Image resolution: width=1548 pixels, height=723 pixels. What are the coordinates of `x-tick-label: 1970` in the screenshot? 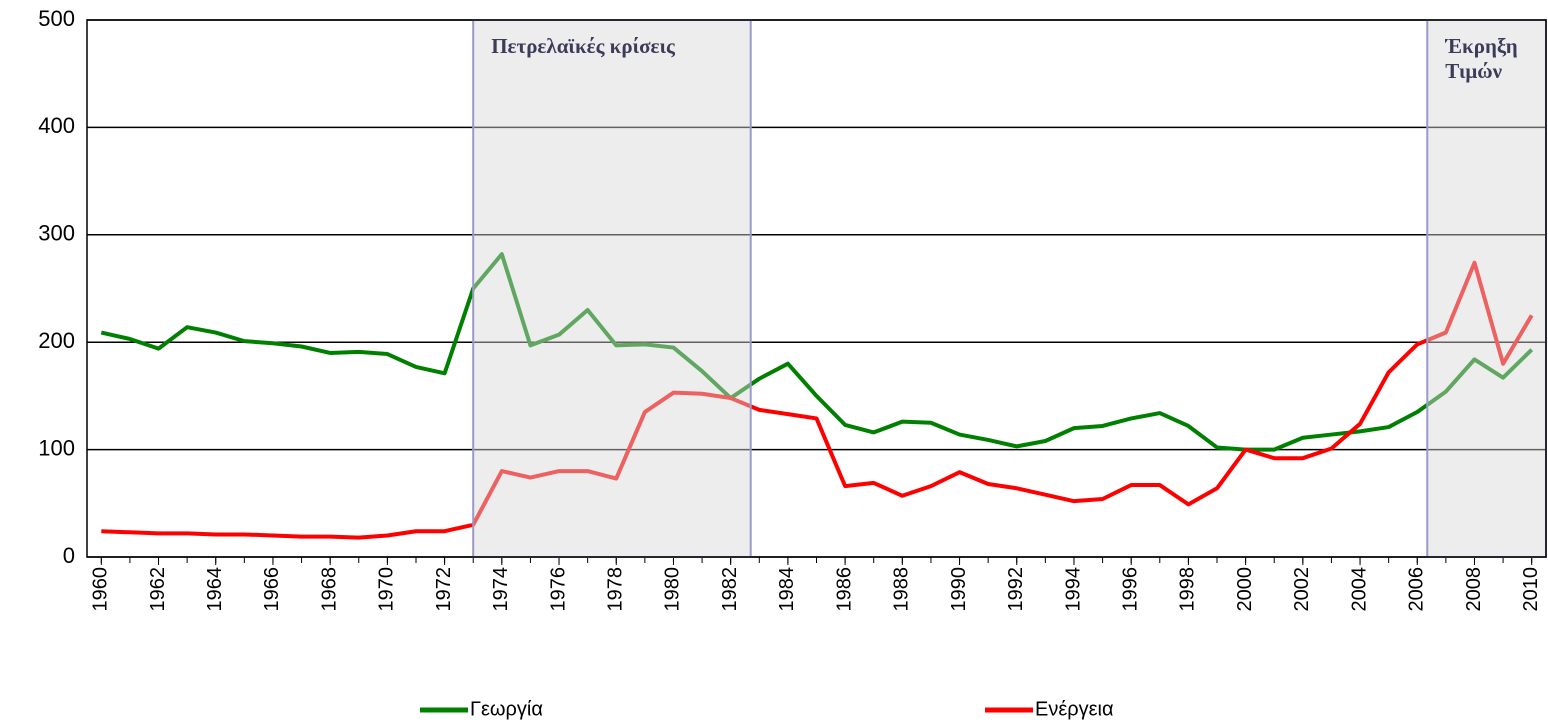 It's located at (387, 589).